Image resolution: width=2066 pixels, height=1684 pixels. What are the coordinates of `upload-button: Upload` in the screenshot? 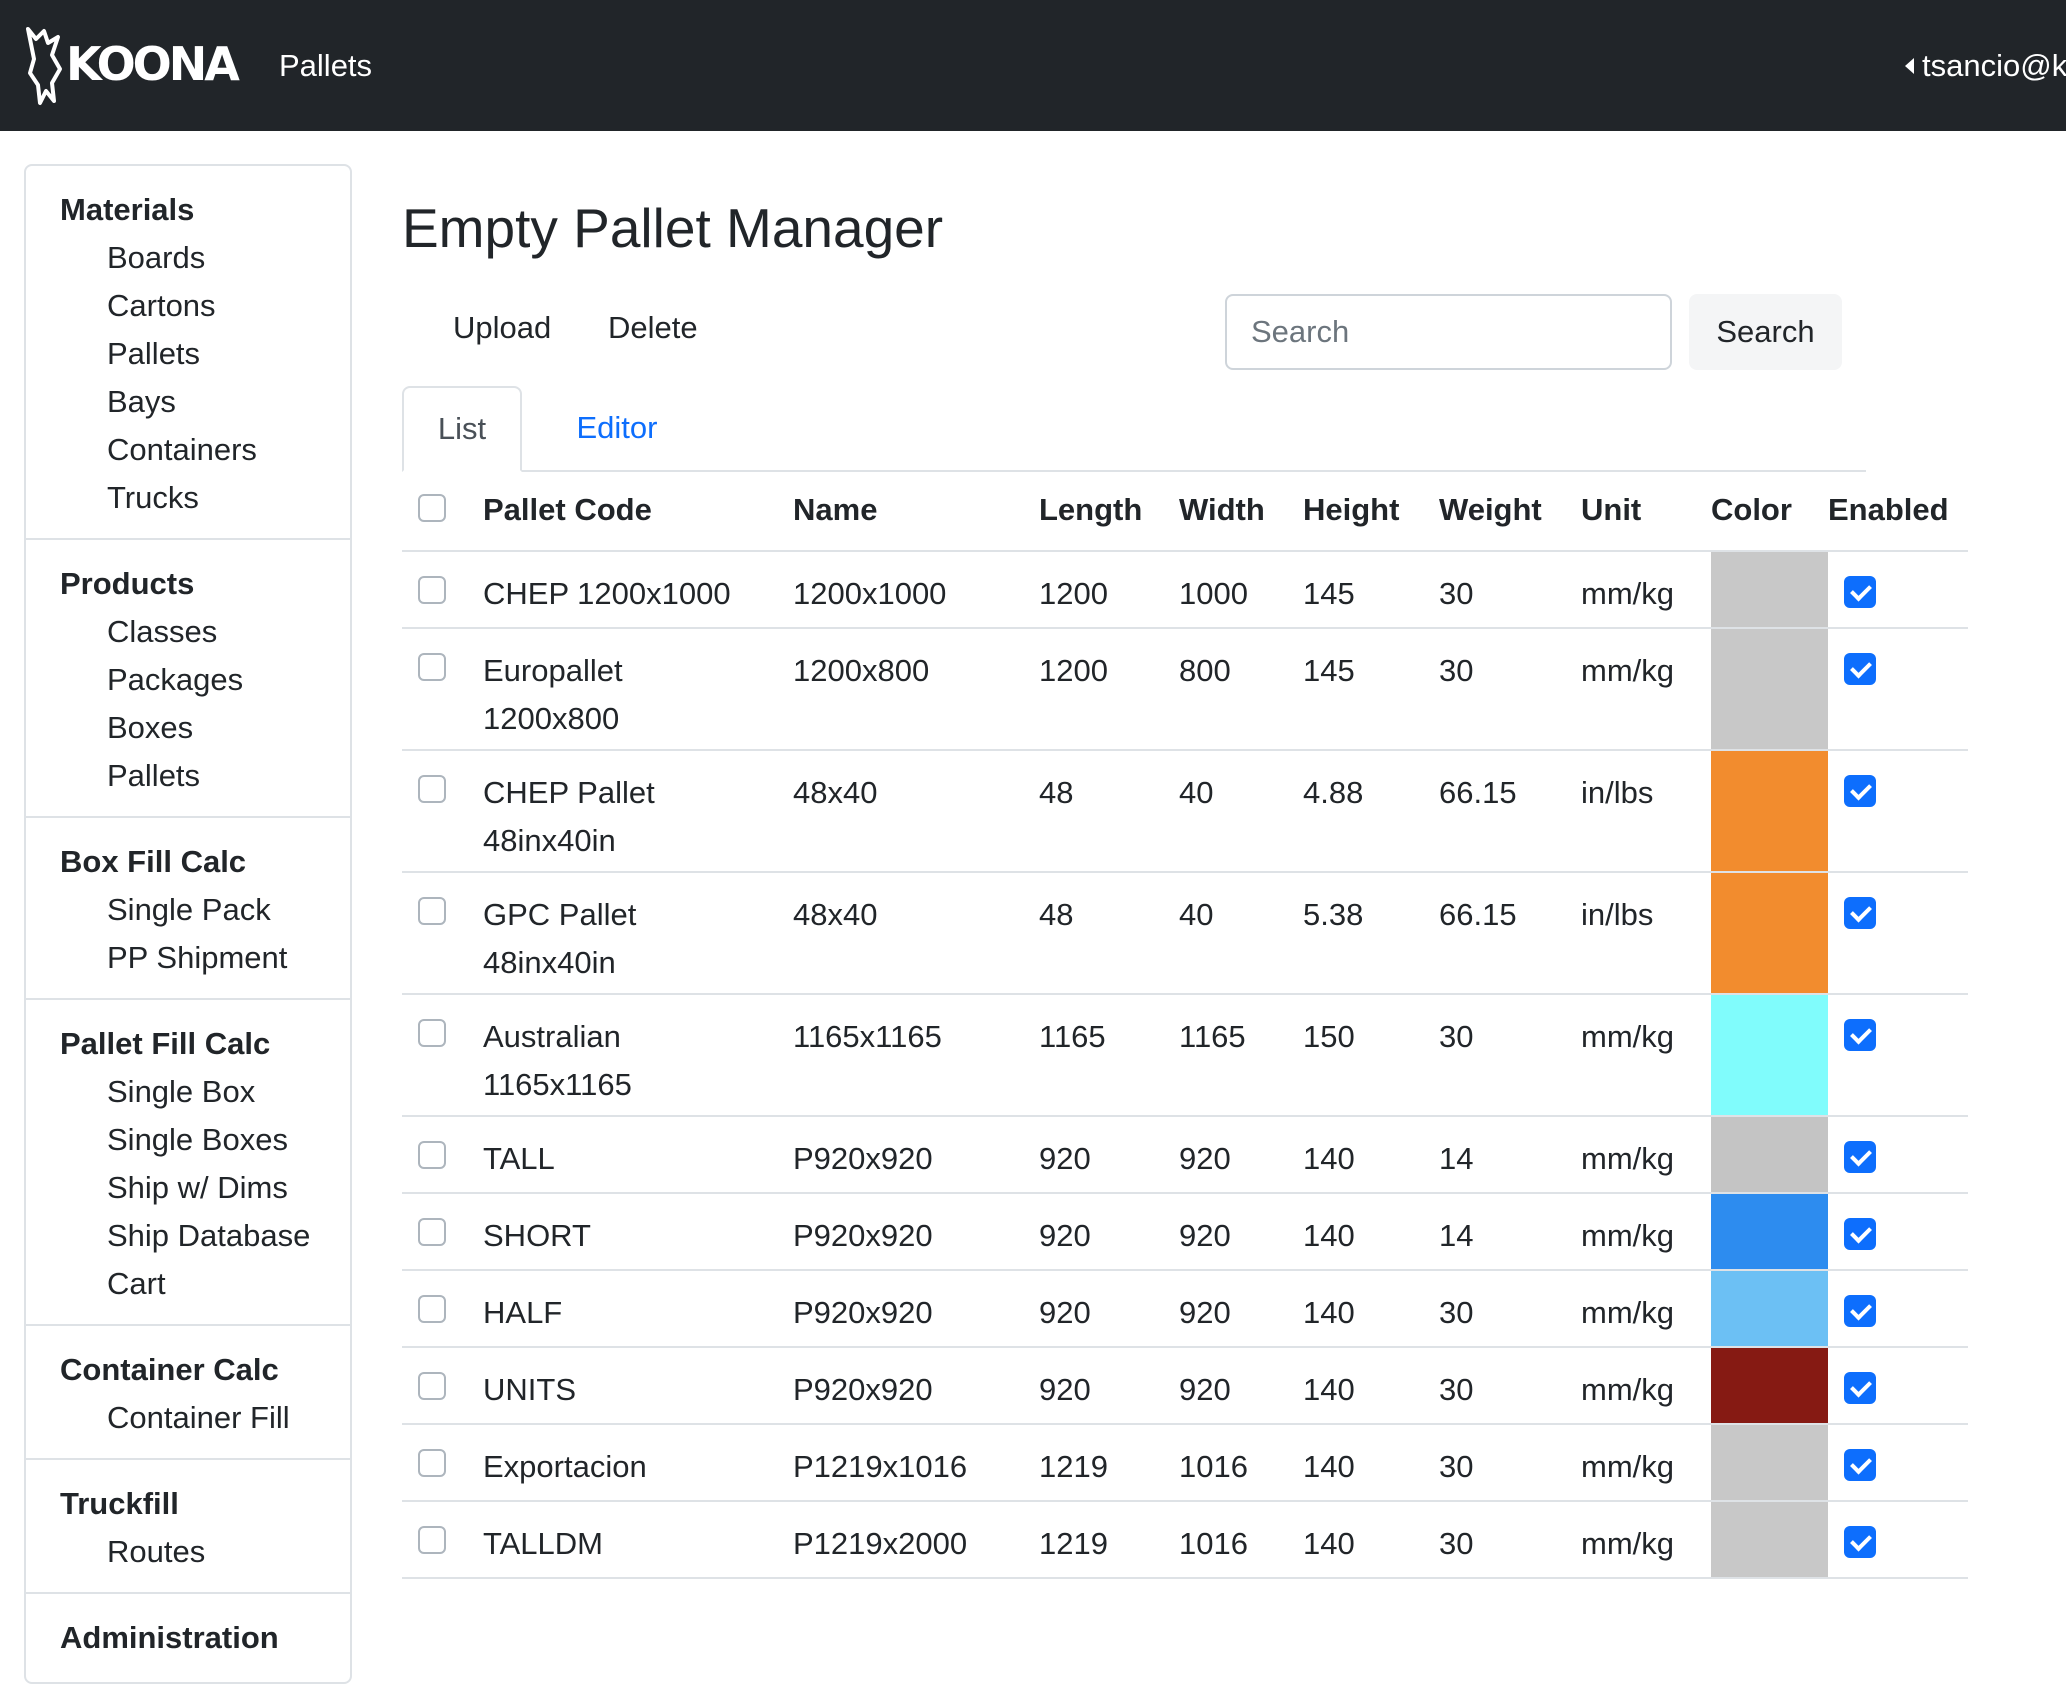 It's located at (502, 327).